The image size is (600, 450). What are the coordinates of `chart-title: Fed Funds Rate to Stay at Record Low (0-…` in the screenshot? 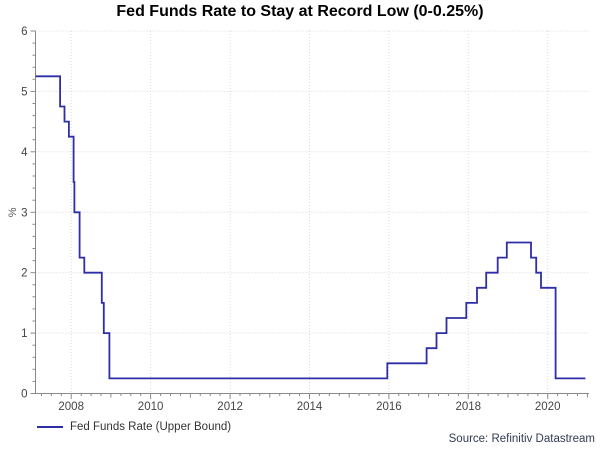 It's located at (300, 11).